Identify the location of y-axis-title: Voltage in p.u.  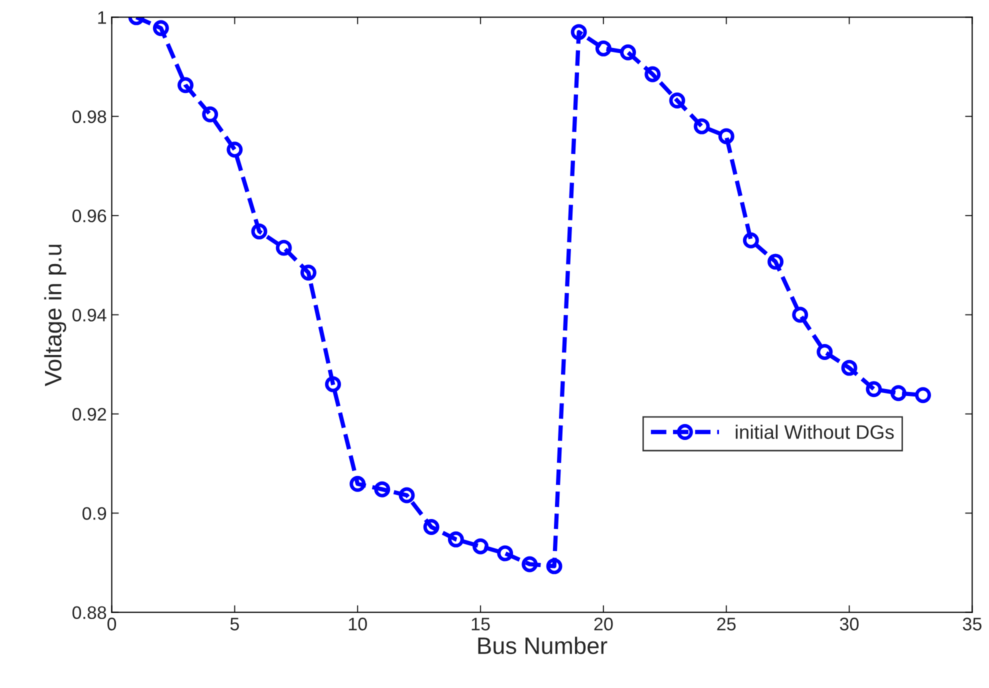
(55, 315).